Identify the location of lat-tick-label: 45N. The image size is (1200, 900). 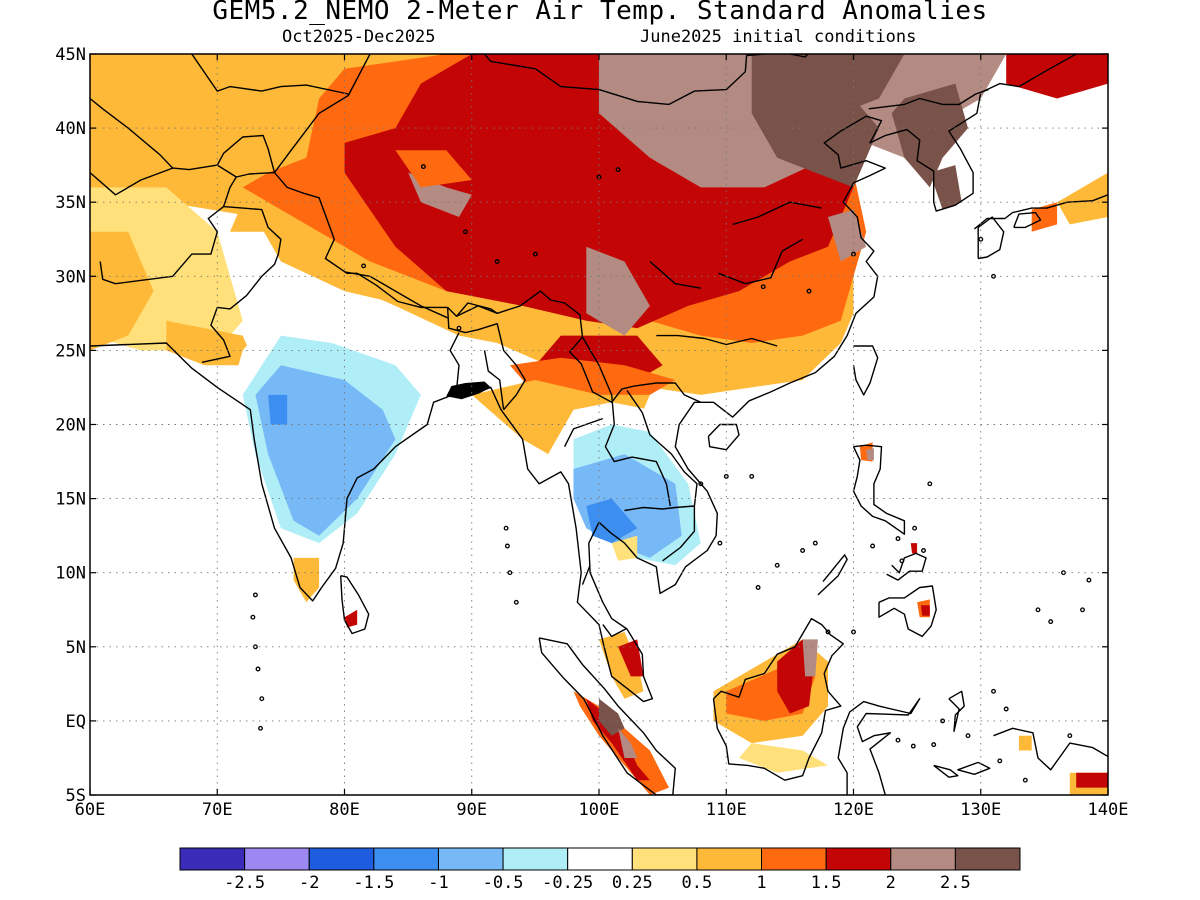
(70, 55).